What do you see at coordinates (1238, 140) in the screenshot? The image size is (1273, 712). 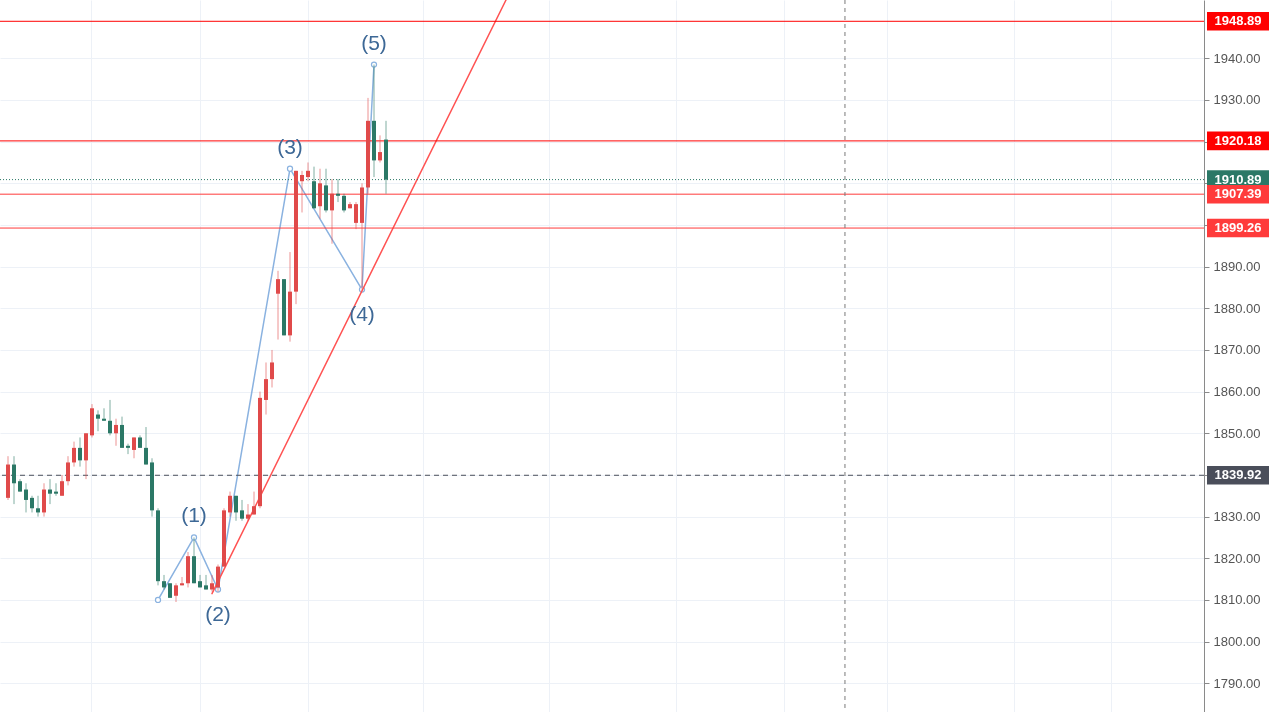 I see `ref-line-label: 1920.18` at bounding box center [1238, 140].